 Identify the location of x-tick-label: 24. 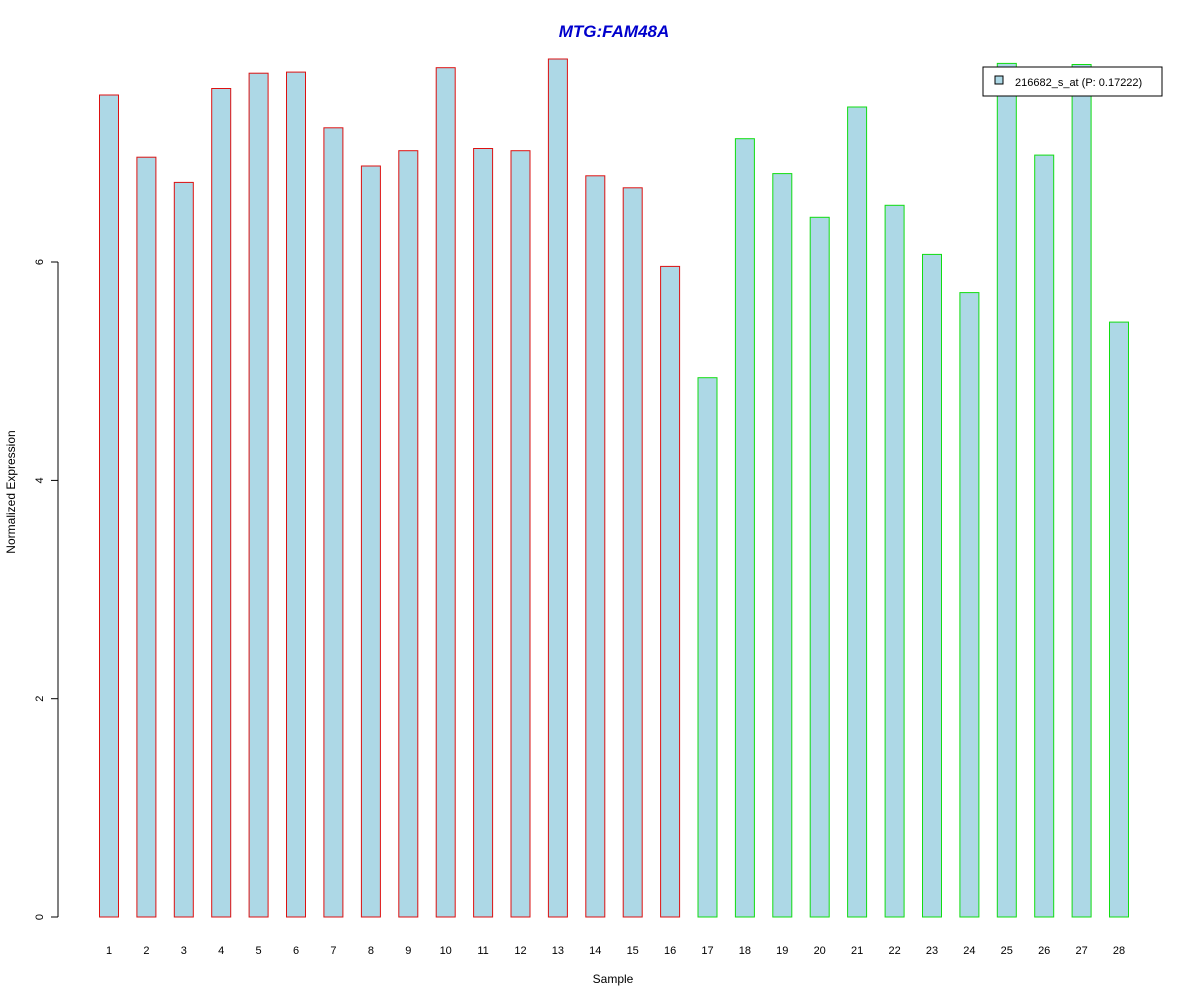
(969, 951).